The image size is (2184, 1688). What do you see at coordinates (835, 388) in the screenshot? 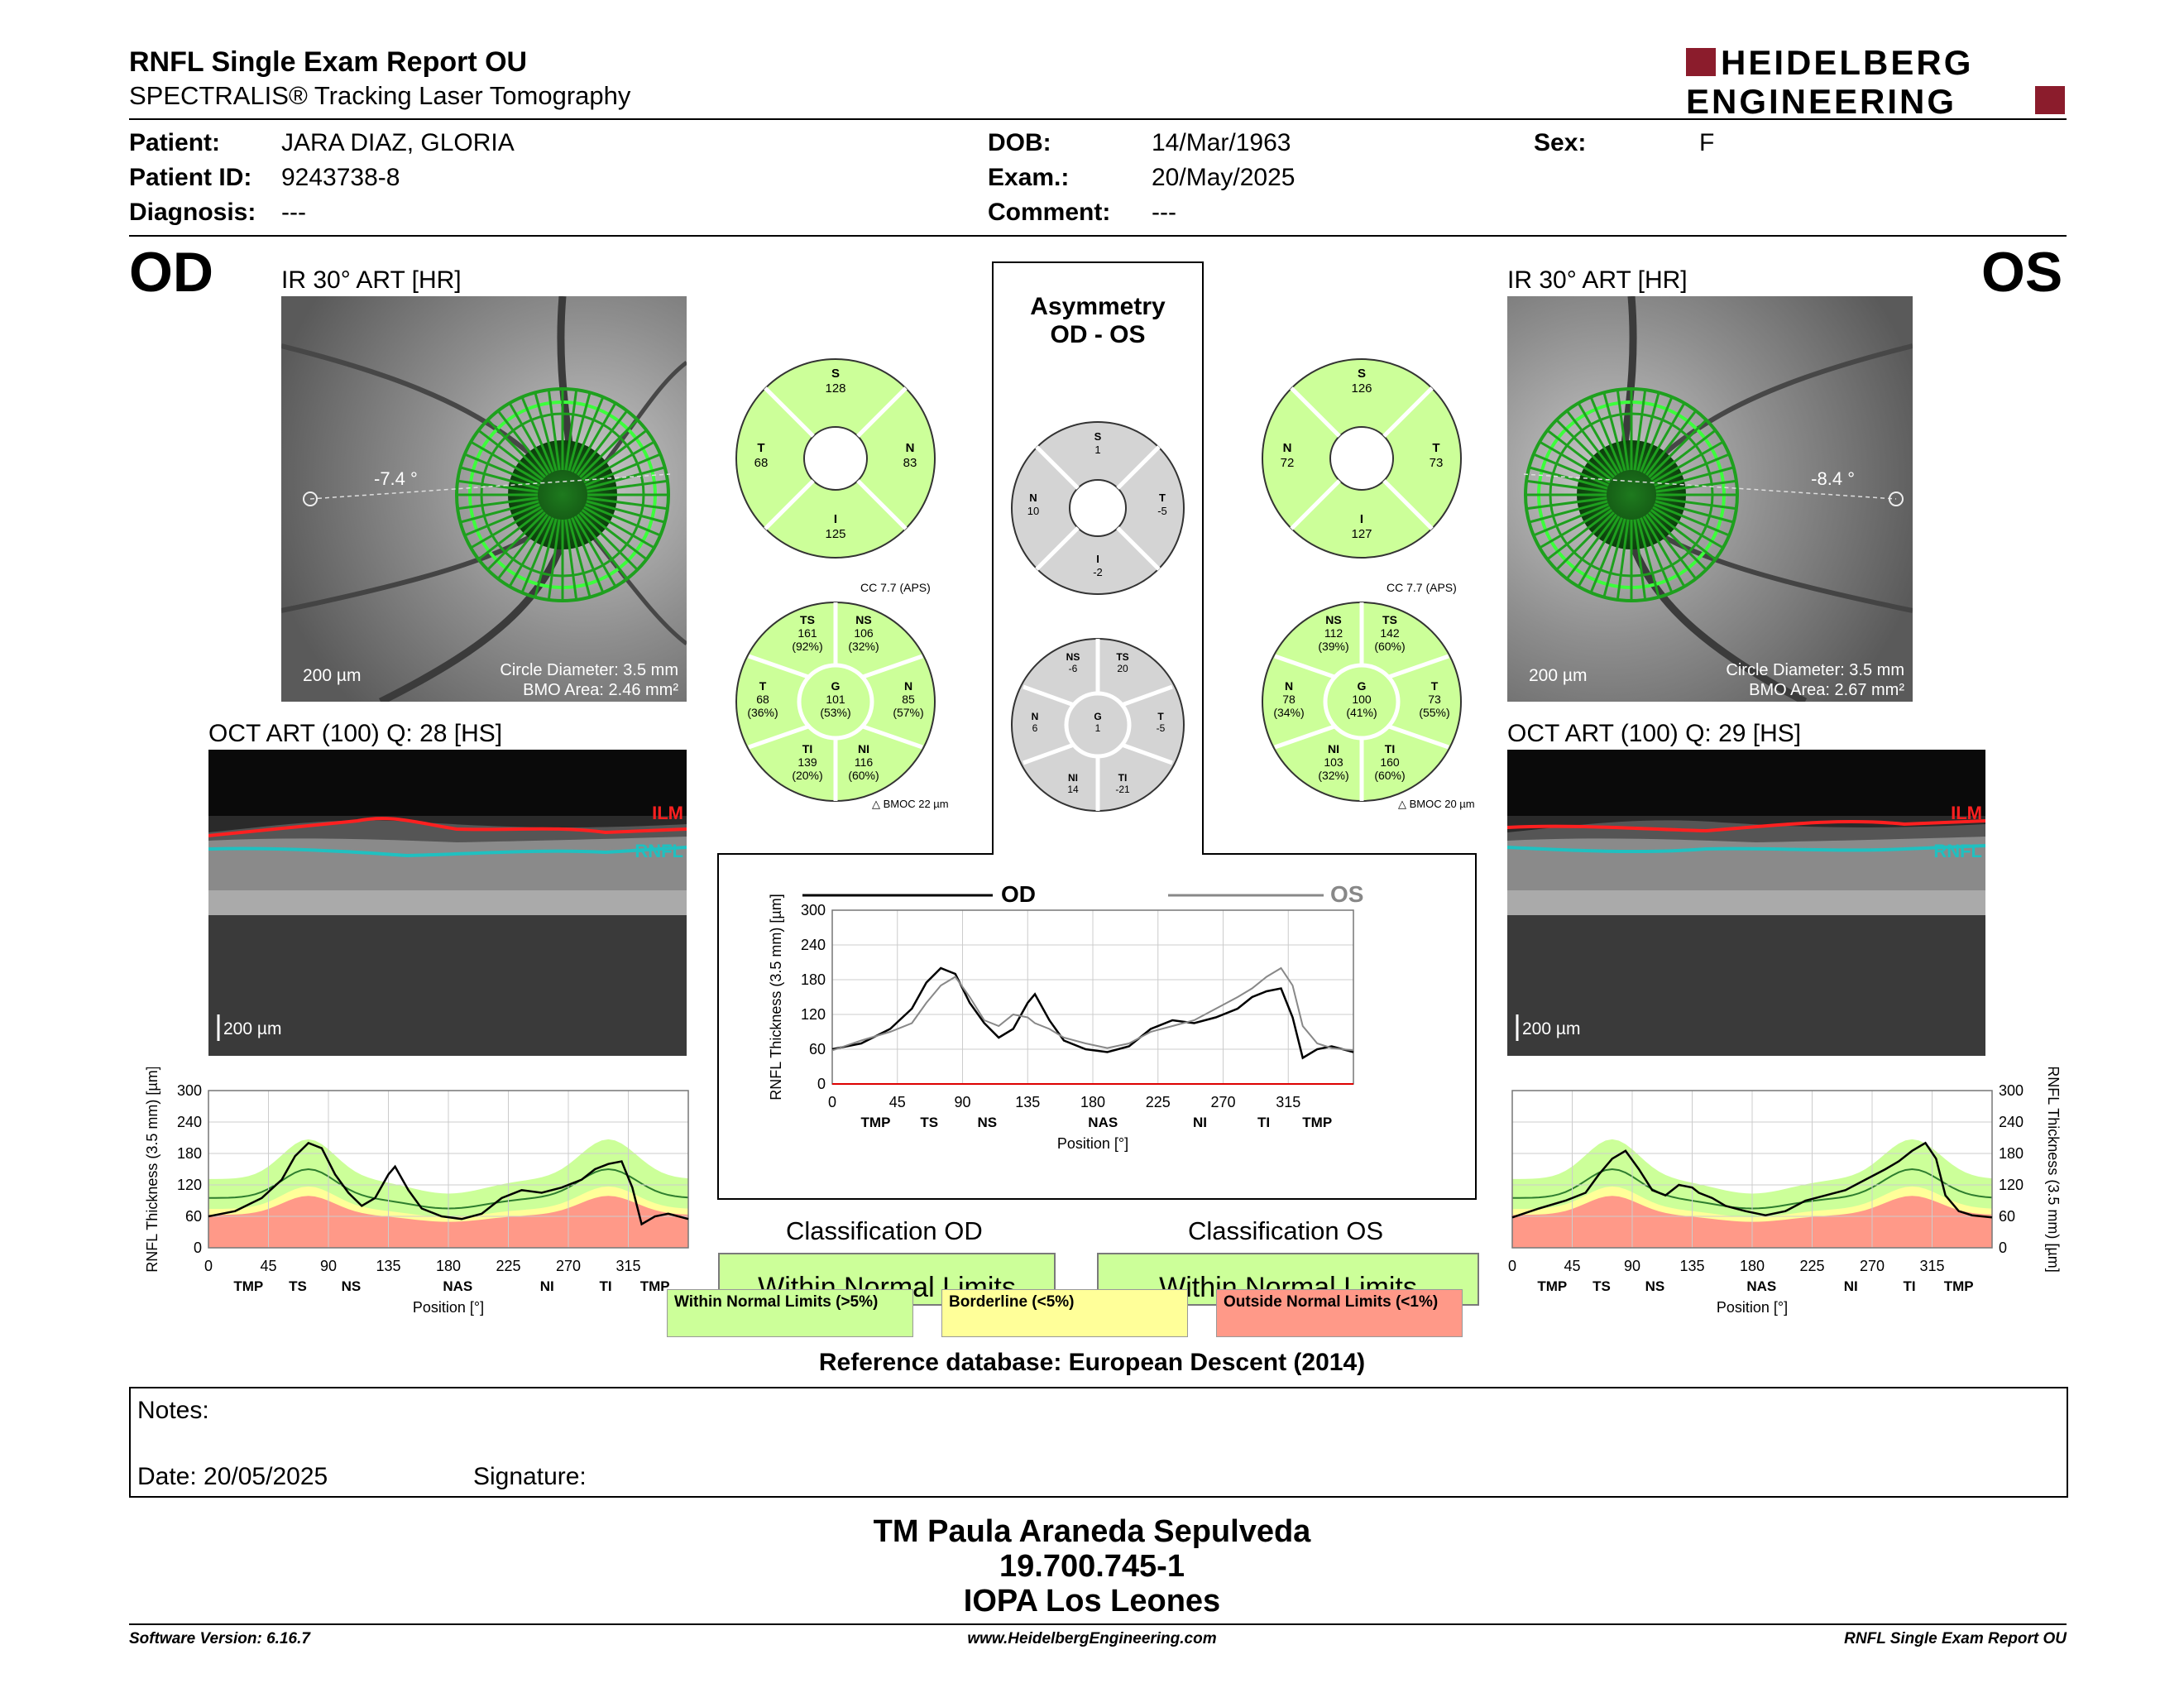
I see `od-quad-s: 128` at bounding box center [835, 388].